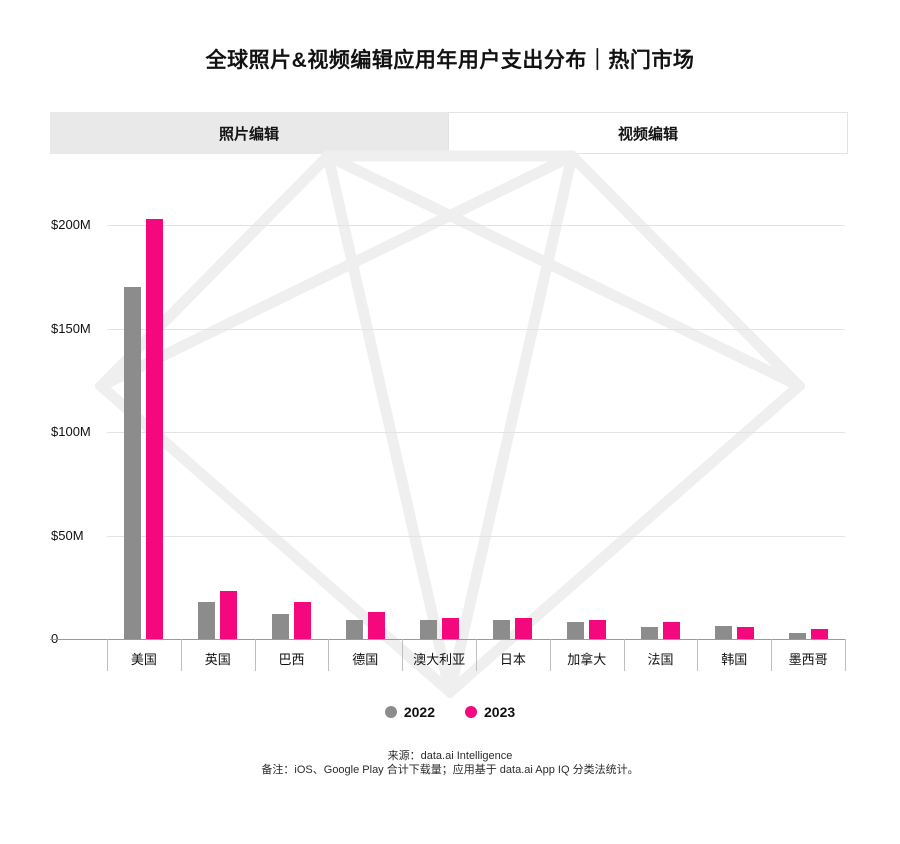 The width and height of the screenshot is (900, 844). What do you see at coordinates (450, 712) in the screenshot?
I see `chart-legend: 2022 2023` at bounding box center [450, 712].